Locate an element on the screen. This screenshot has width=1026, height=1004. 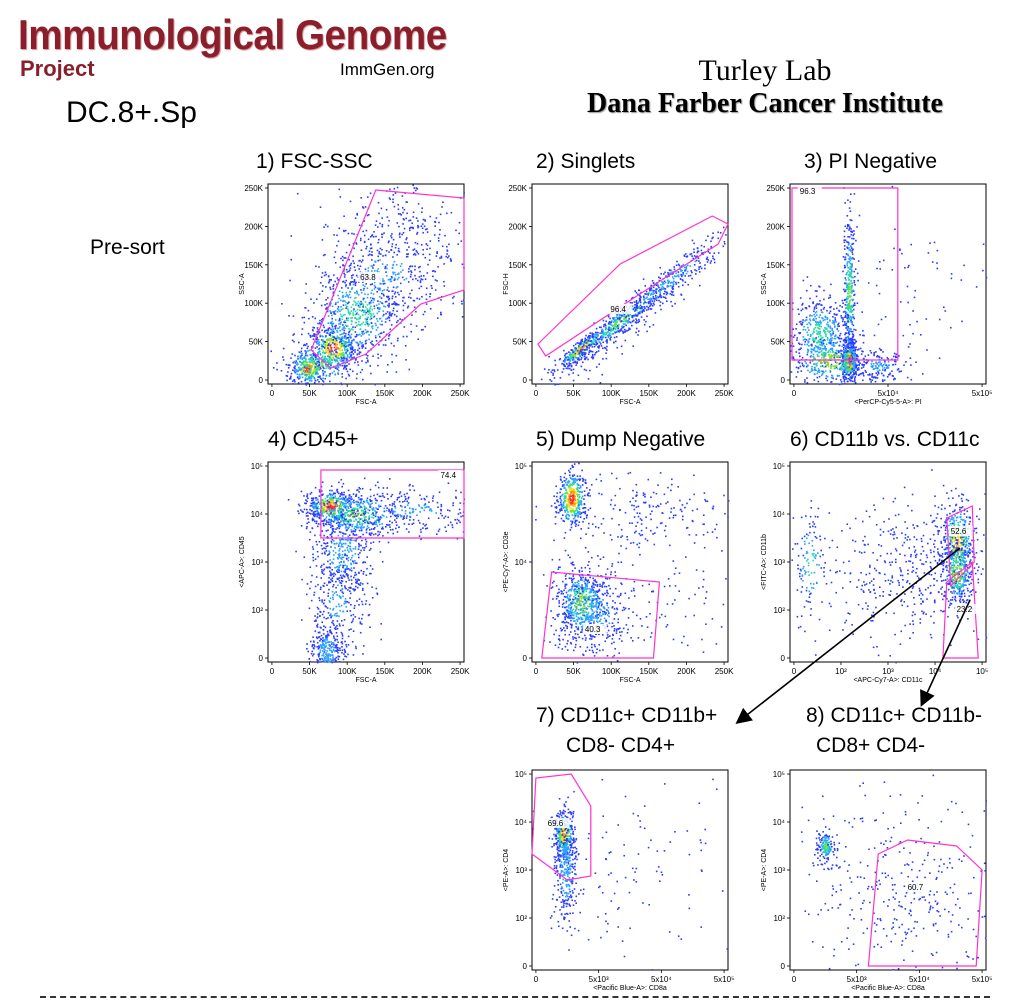
plot-title-3: 3) PI Negative is located at coordinates (871, 161).